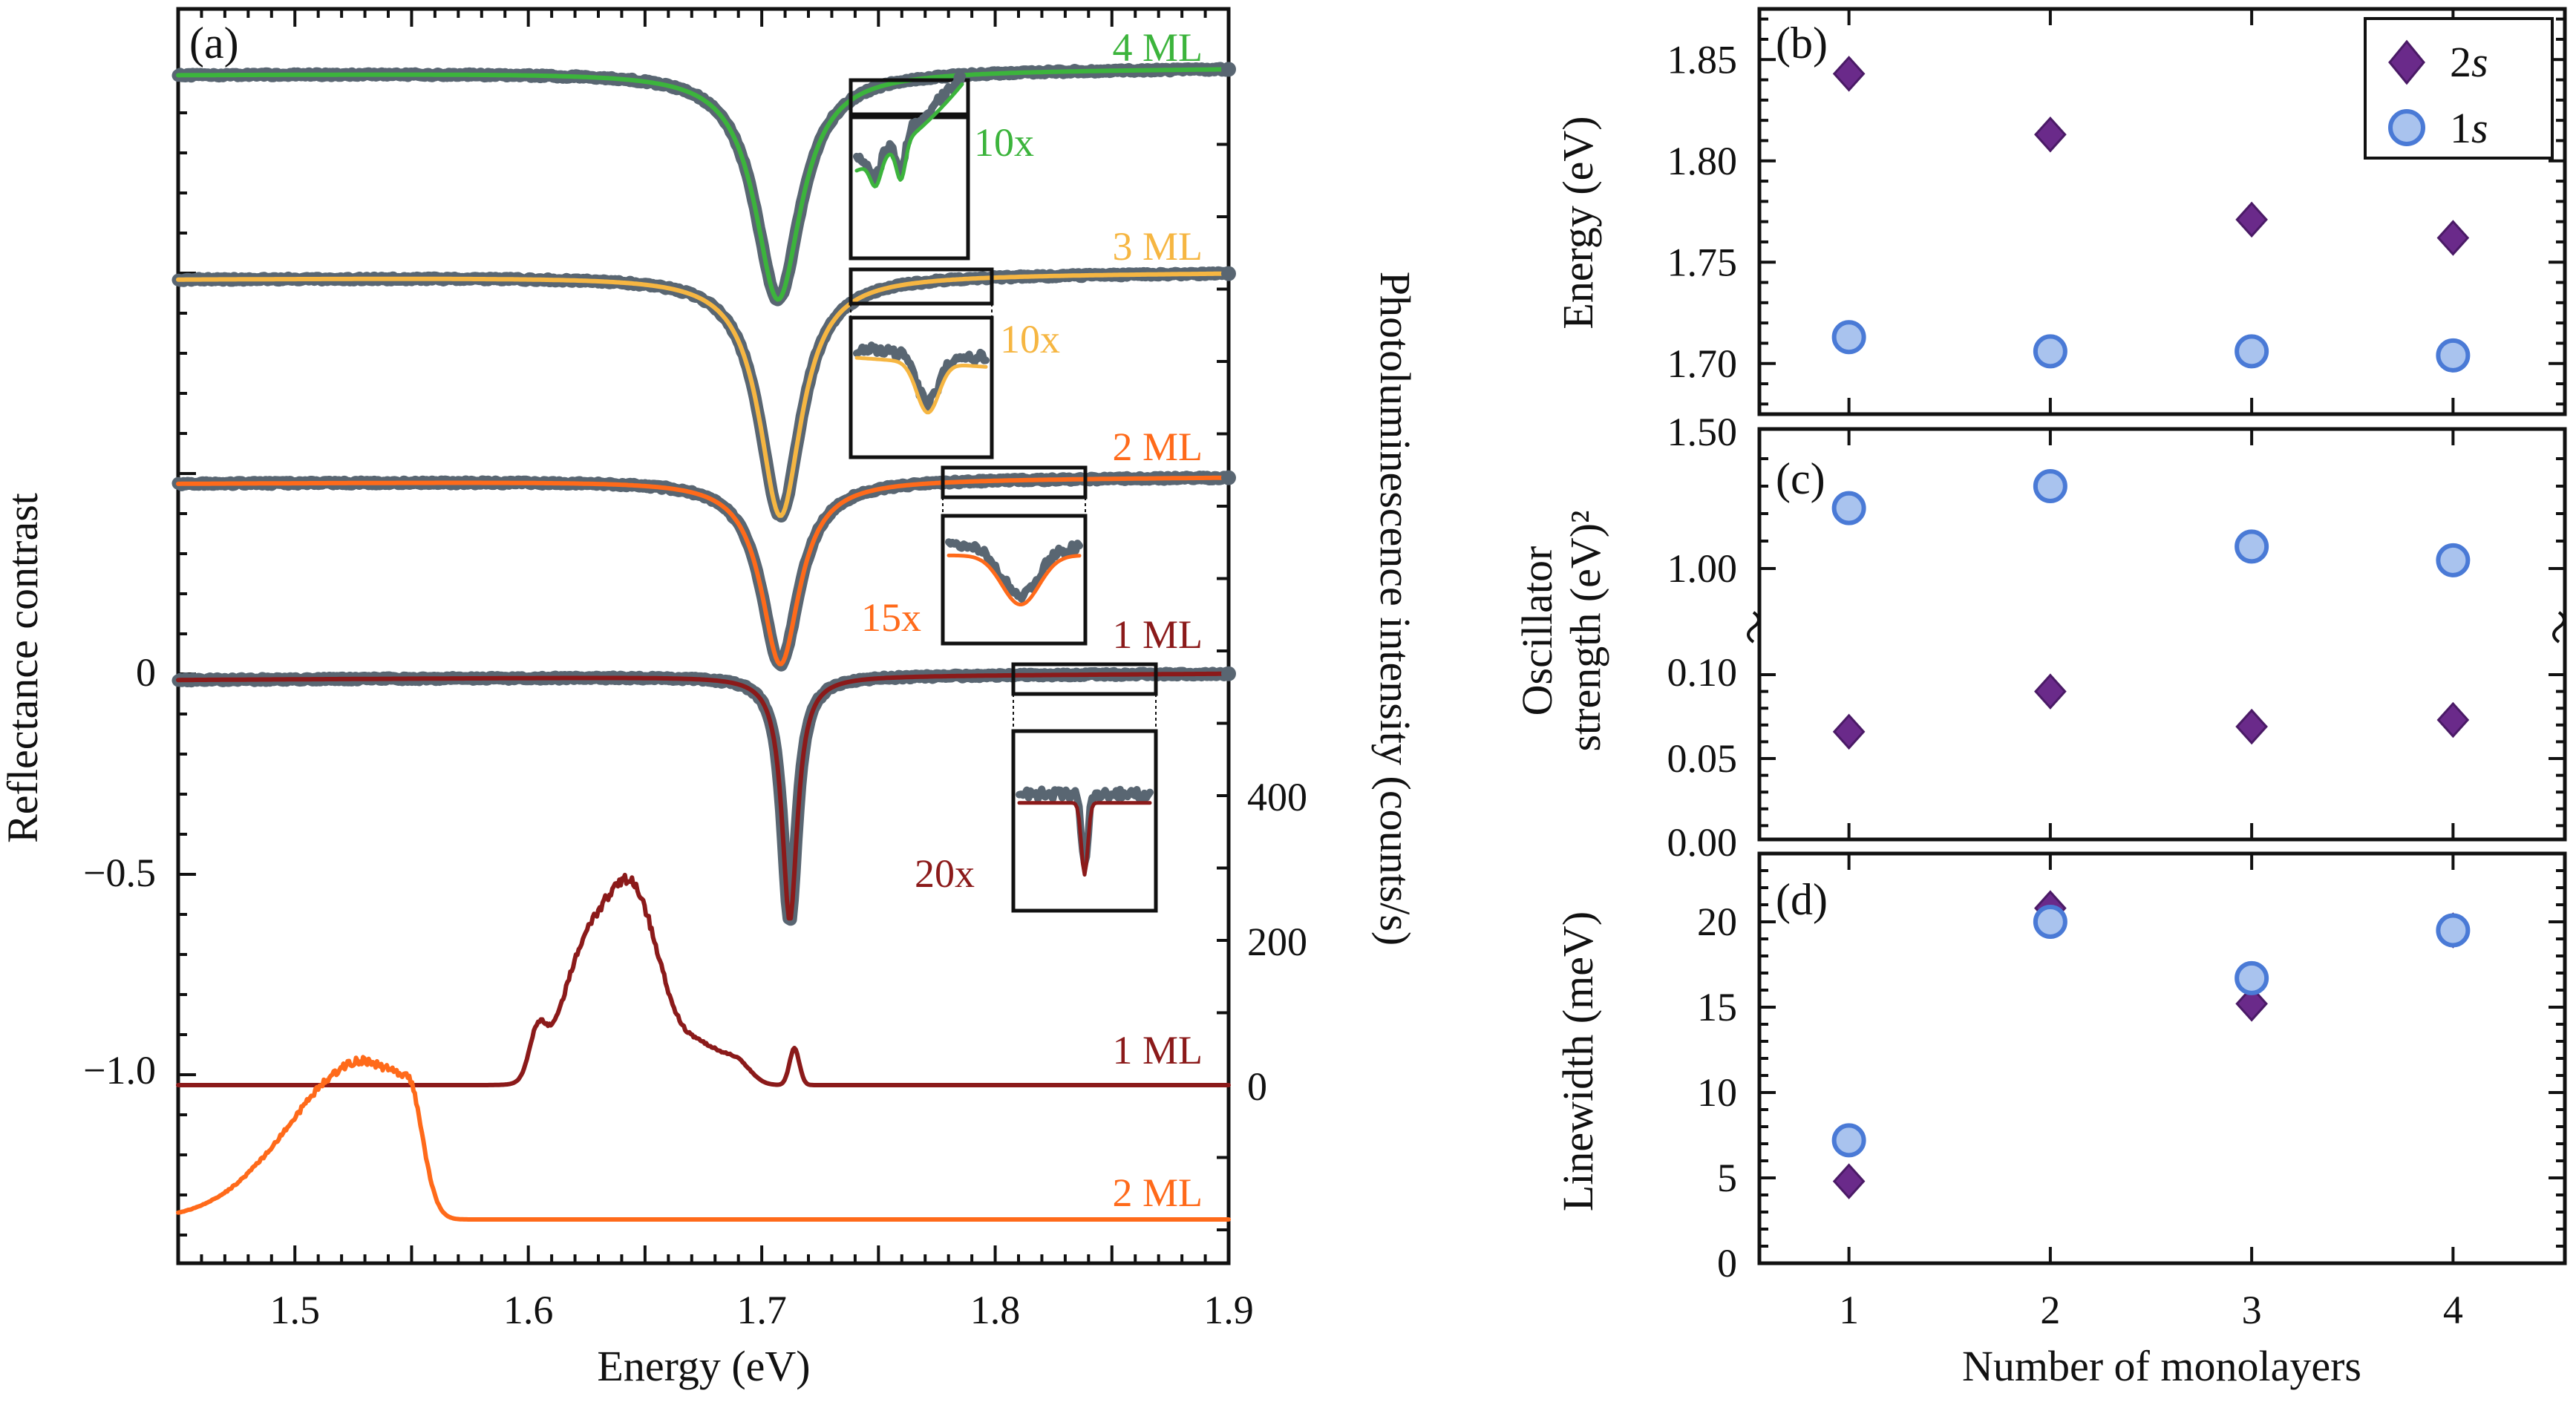 This screenshot has width=2576, height=1405. I want to click on legend: 2s 1s, so click(2459, 88).